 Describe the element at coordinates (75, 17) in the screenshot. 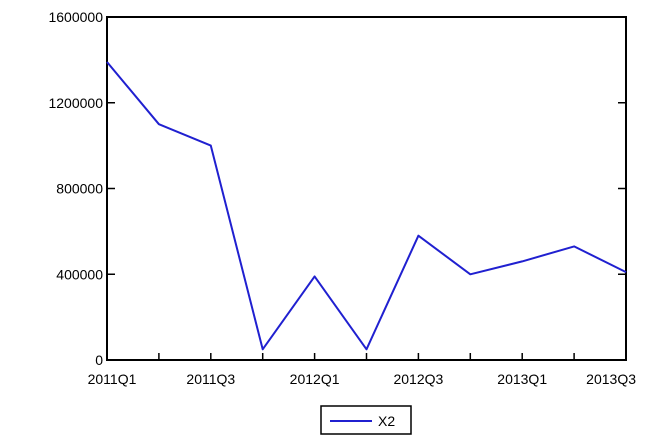

I see `y-tick-label: 1600000` at that location.